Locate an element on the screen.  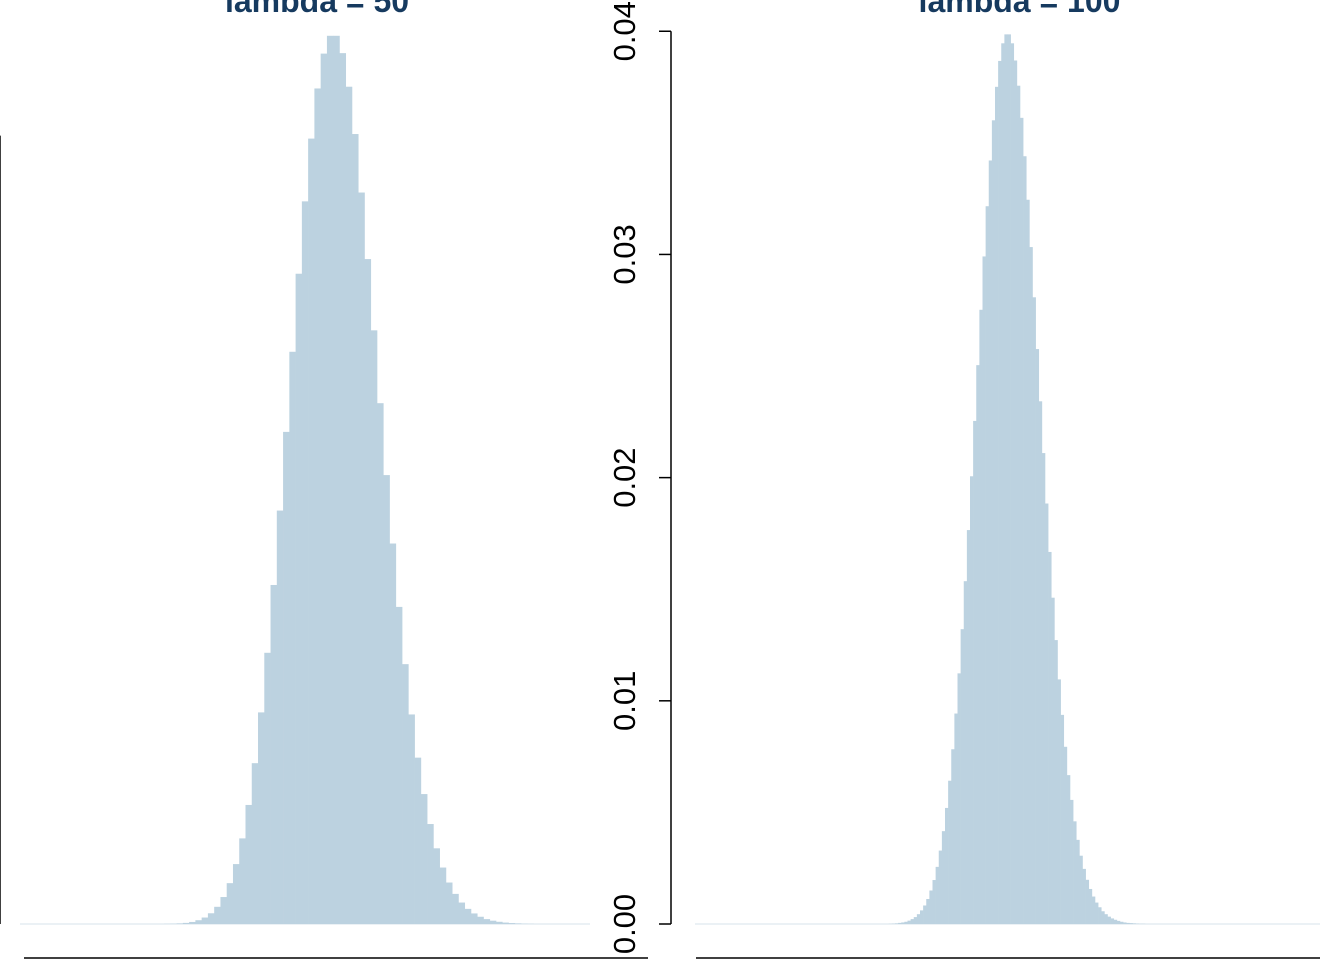
y-tick-label: 0.02 is located at coordinates (624, 477).